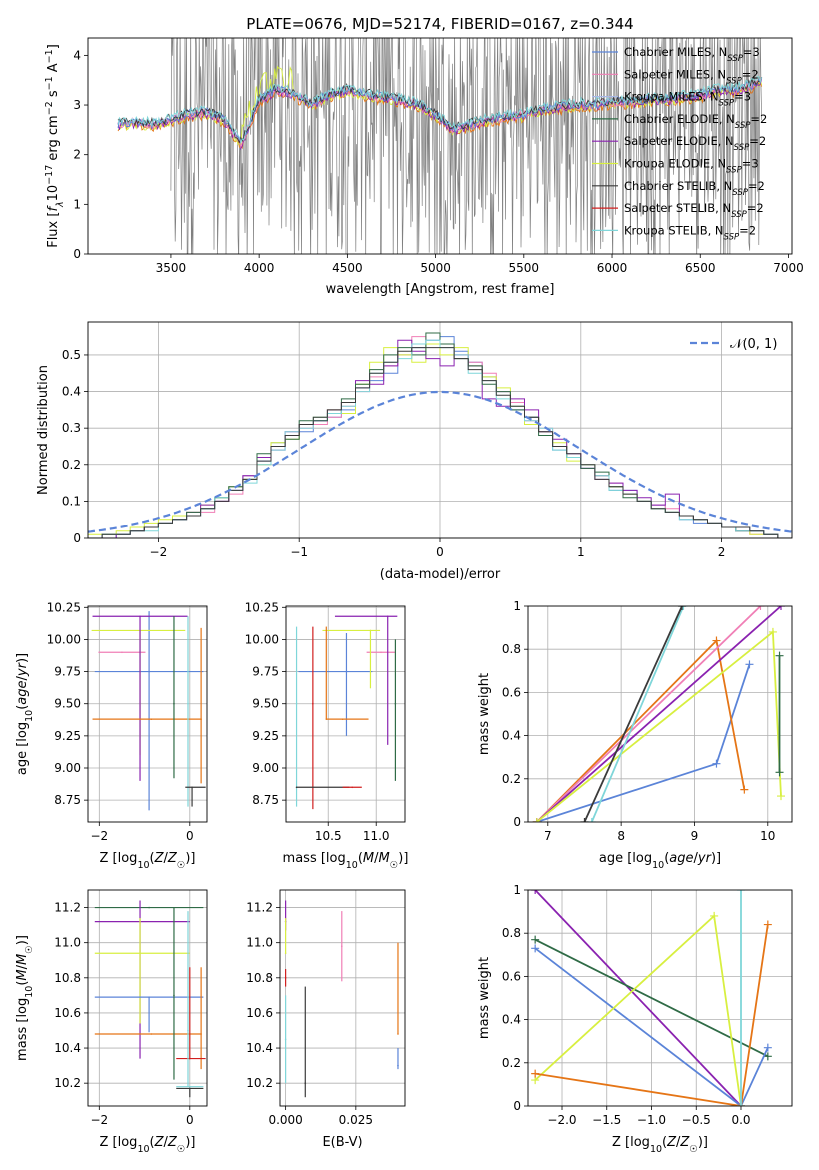 The height and width of the screenshot is (1170, 819). Describe the element at coordinates (55, 146) in the screenshot. I see `y-axis-label: Flux [fλ10−17 erg cm−2 s−1 A−1]` at that location.